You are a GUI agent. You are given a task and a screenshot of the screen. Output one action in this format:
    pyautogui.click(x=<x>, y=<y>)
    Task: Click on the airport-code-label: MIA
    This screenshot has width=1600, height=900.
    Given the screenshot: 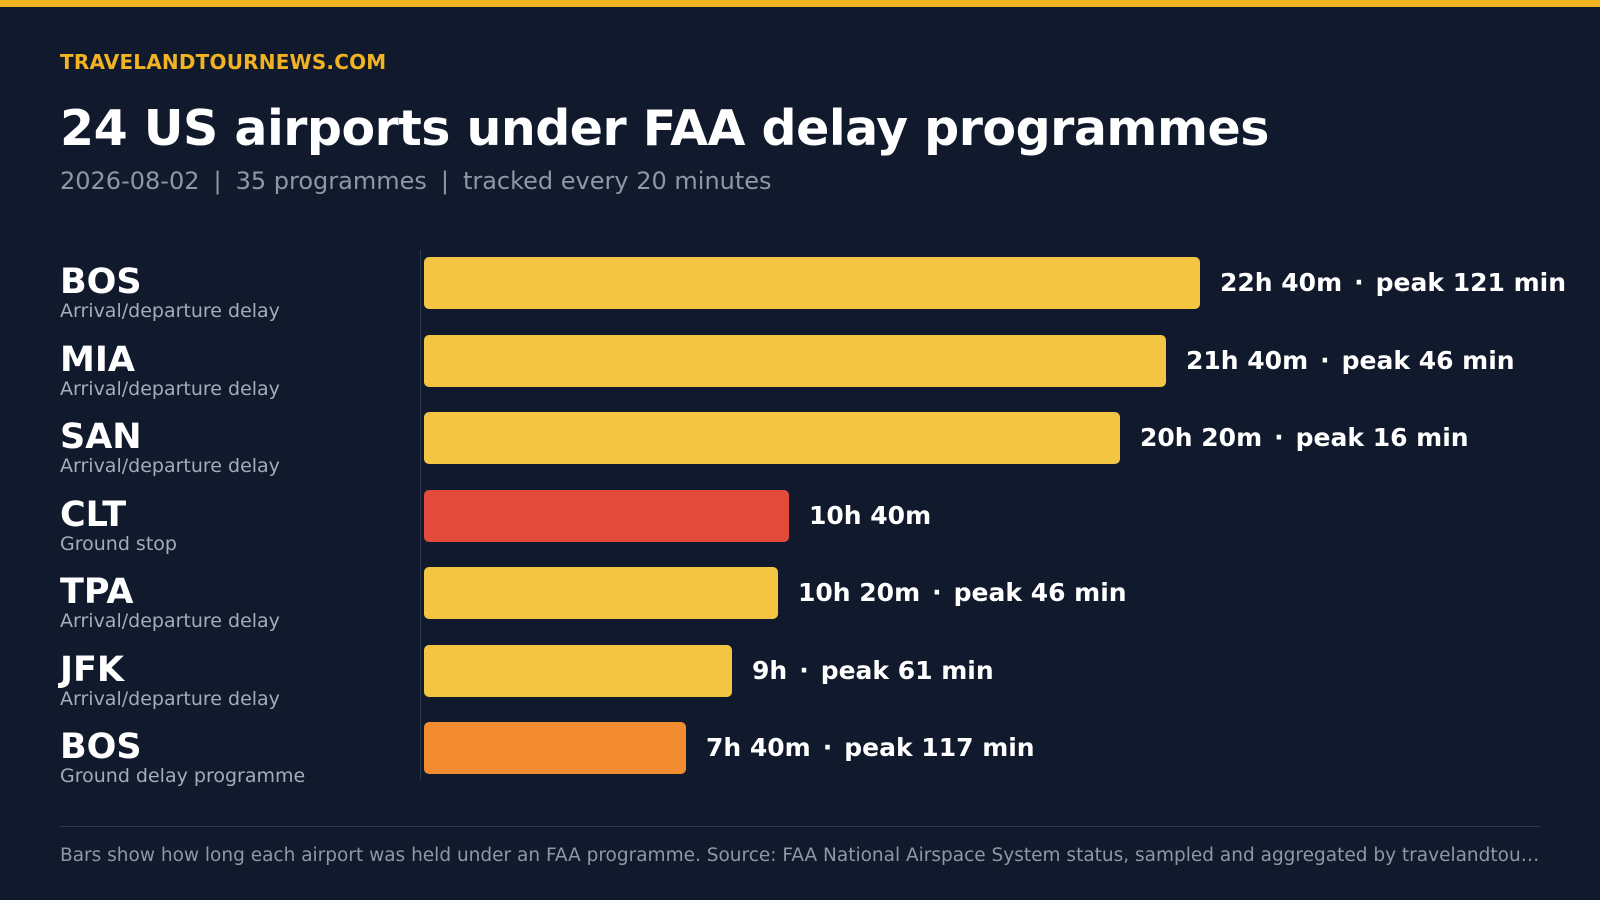 What is the action you would take?
    pyautogui.click(x=97, y=359)
    